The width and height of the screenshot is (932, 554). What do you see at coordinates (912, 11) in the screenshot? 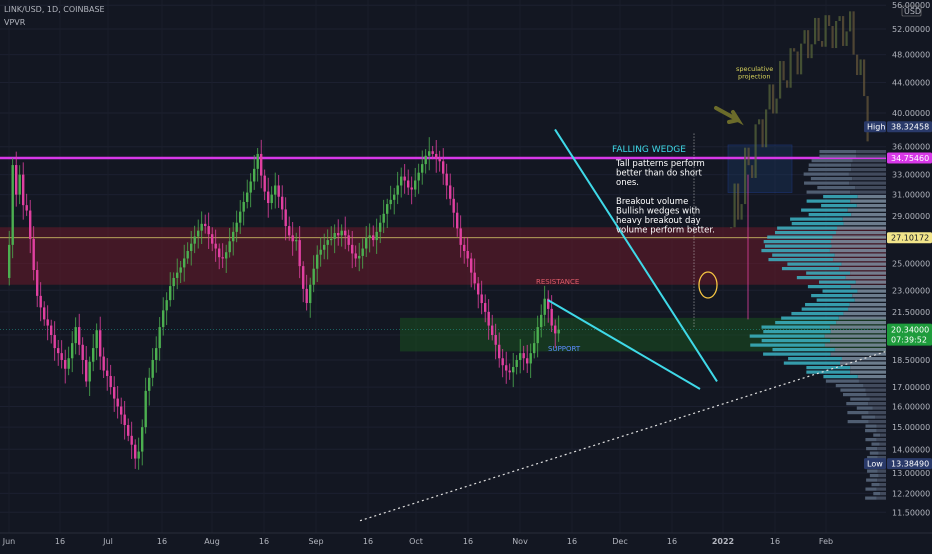
I see `currency-label: USD` at bounding box center [912, 11].